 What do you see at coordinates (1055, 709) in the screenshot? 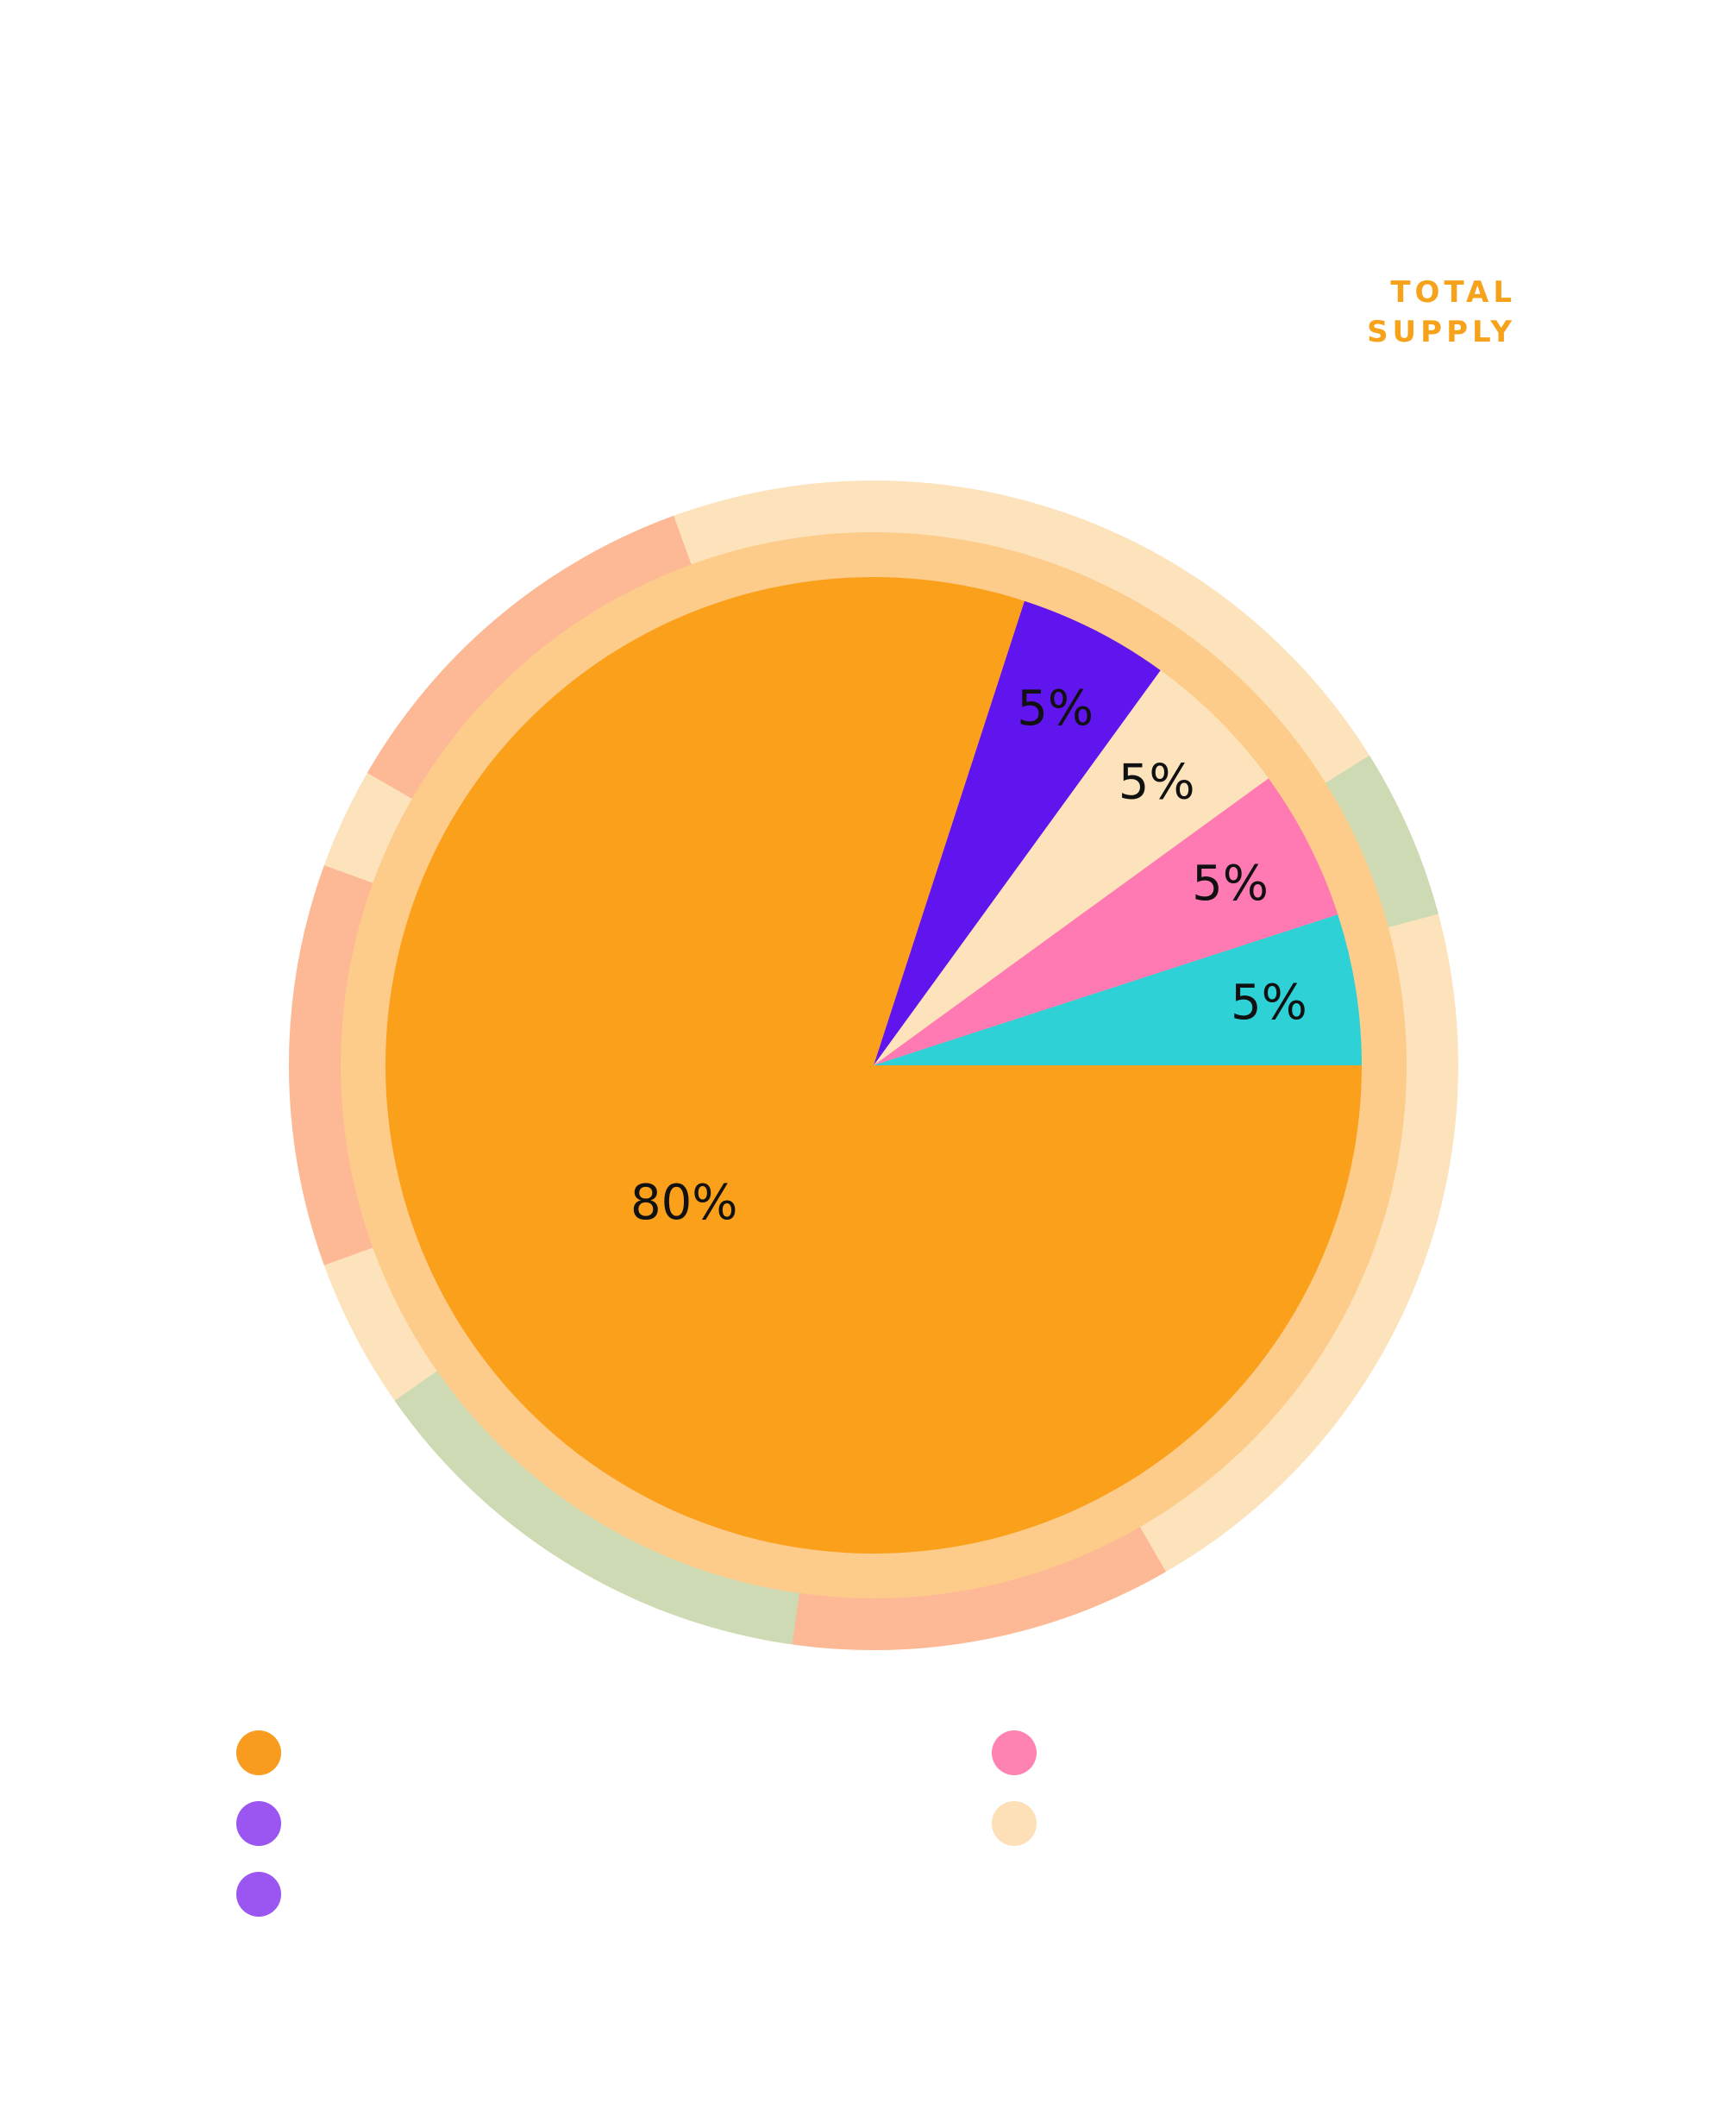
I see `pie-label-4: 5%` at bounding box center [1055, 709].